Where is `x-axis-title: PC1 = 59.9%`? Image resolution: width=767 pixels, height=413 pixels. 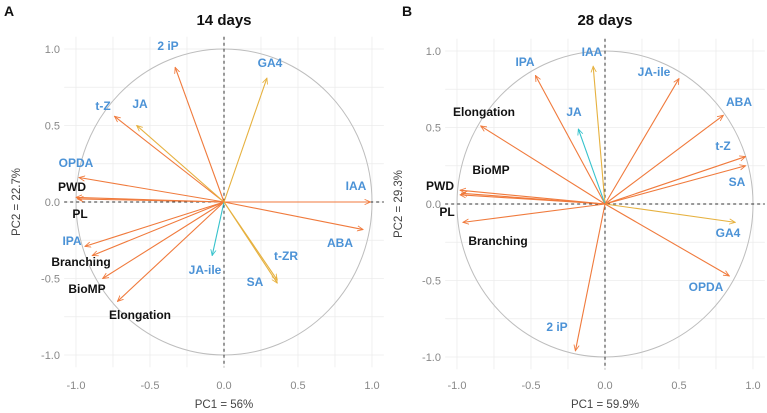 x-axis-title: PC1 = 59.9% is located at coordinates (605, 405).